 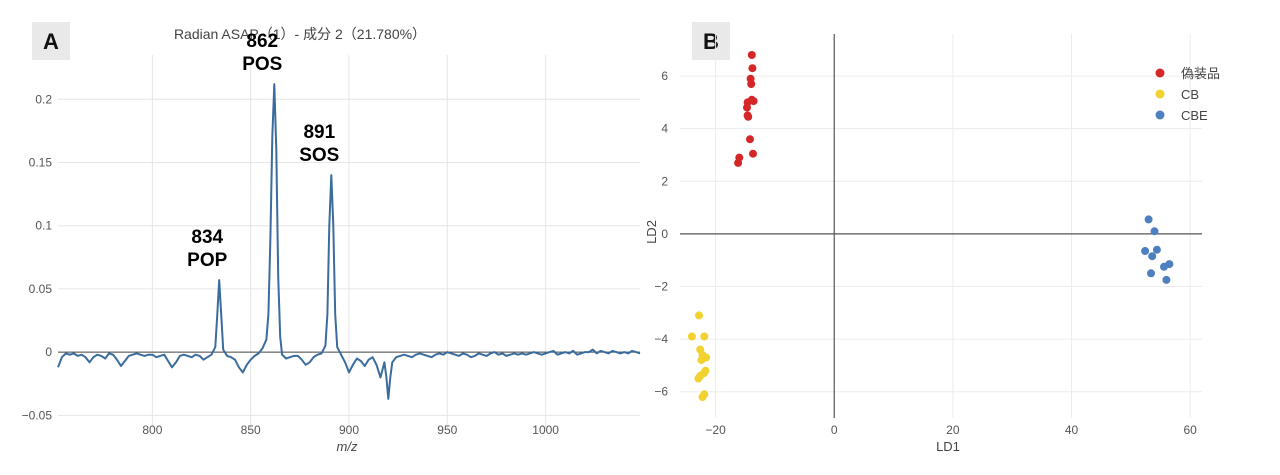 What do you see at coordinates (664, 76) in the screenshot?
I see `chart-b-y-tick-label: 6` at bounding box center [664, 76].